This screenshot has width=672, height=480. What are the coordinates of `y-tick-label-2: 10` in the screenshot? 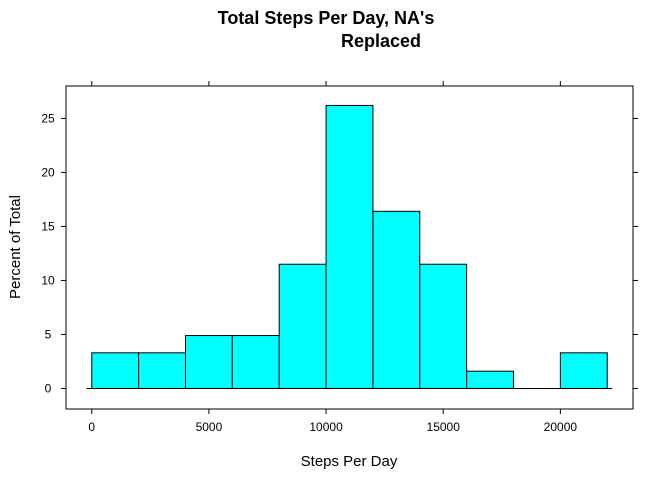 It's located at (48, 280).